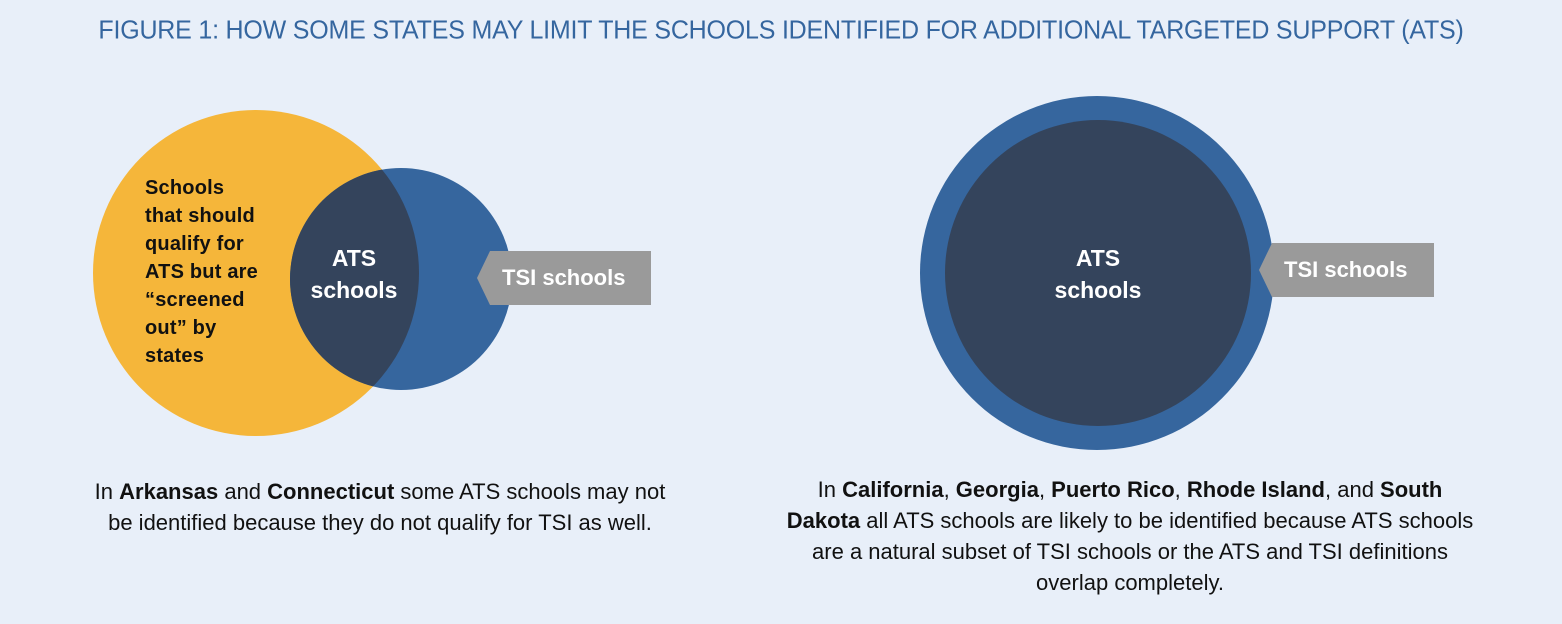  I want to click on state-connecticut: Connecticut, so click(331, 491).